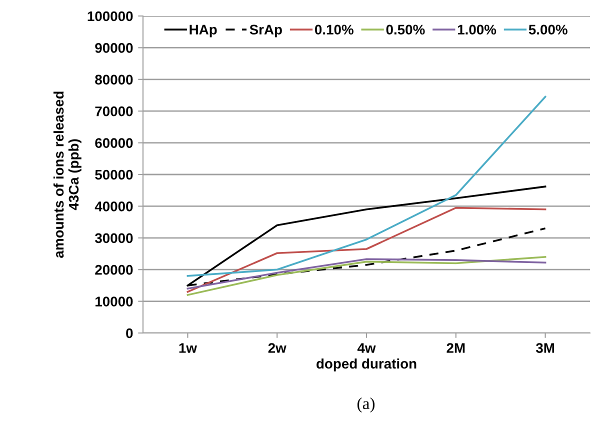 The height and width of the screenshot is (430, 595). I want to click on x-tick-label: 1w, so click(188, 348).